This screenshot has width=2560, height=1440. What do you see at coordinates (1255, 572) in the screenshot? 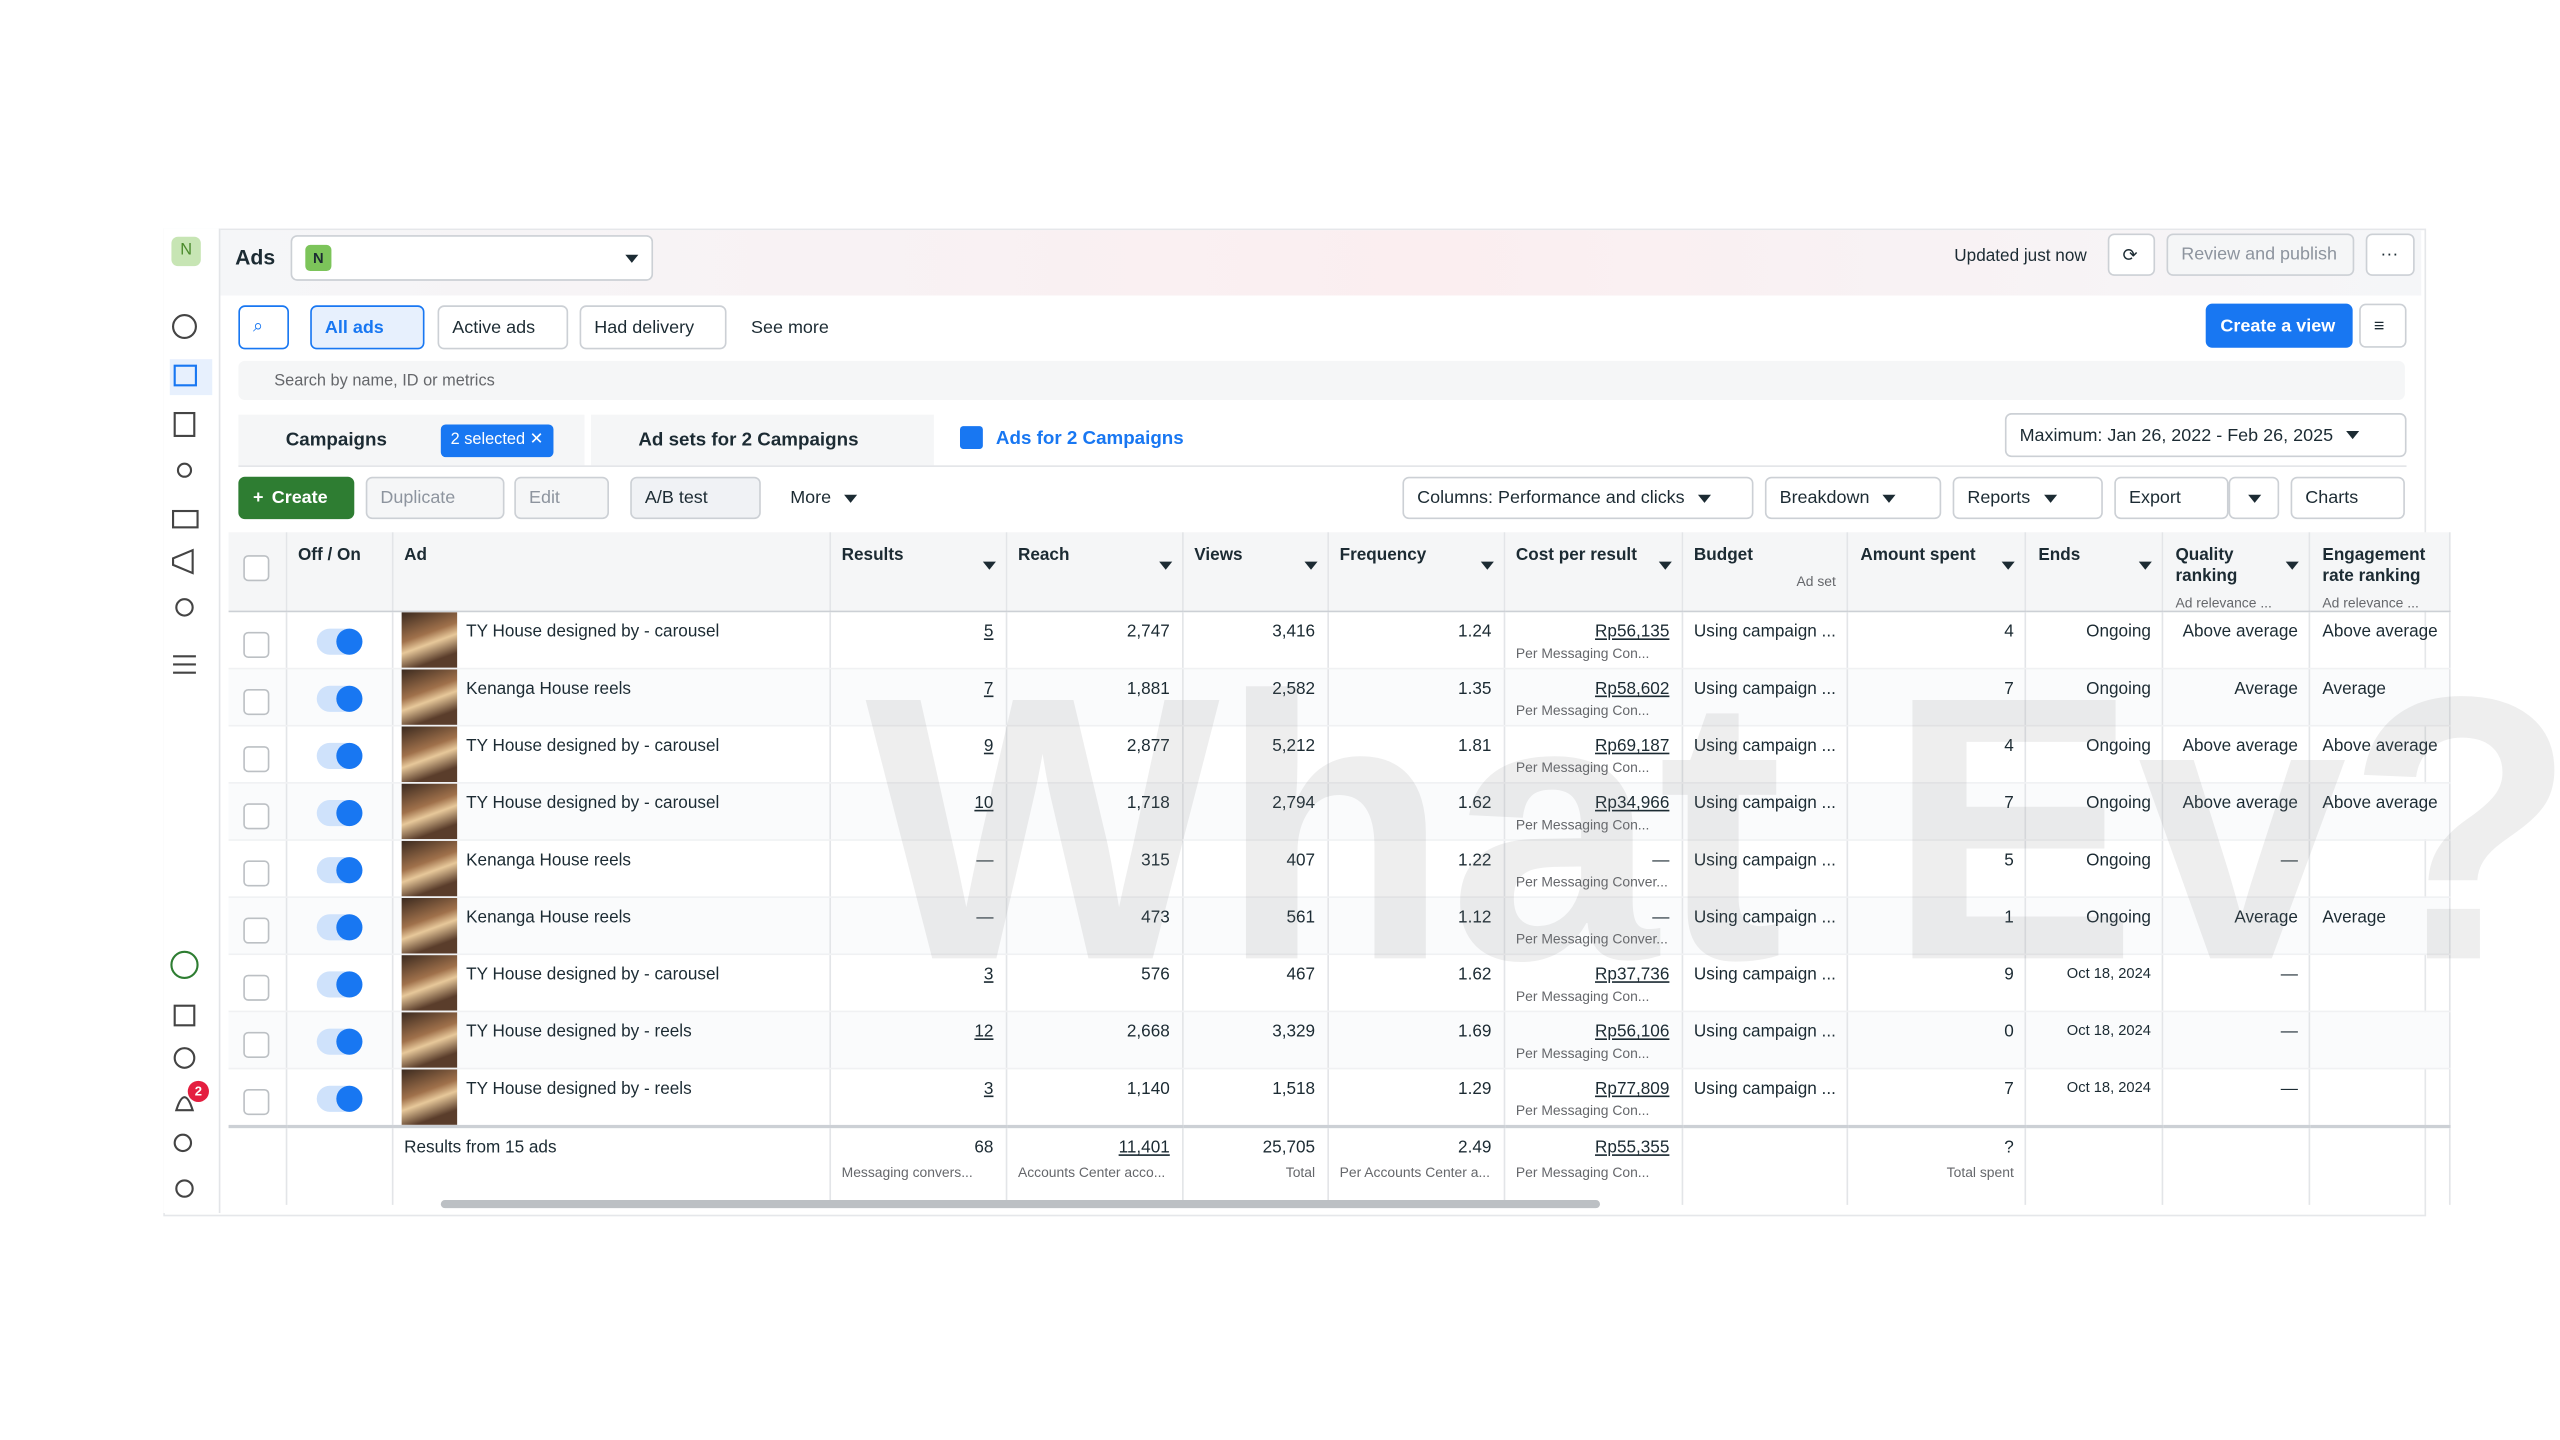
I see `header-cell: Views` at bounding box center [1255, 572].